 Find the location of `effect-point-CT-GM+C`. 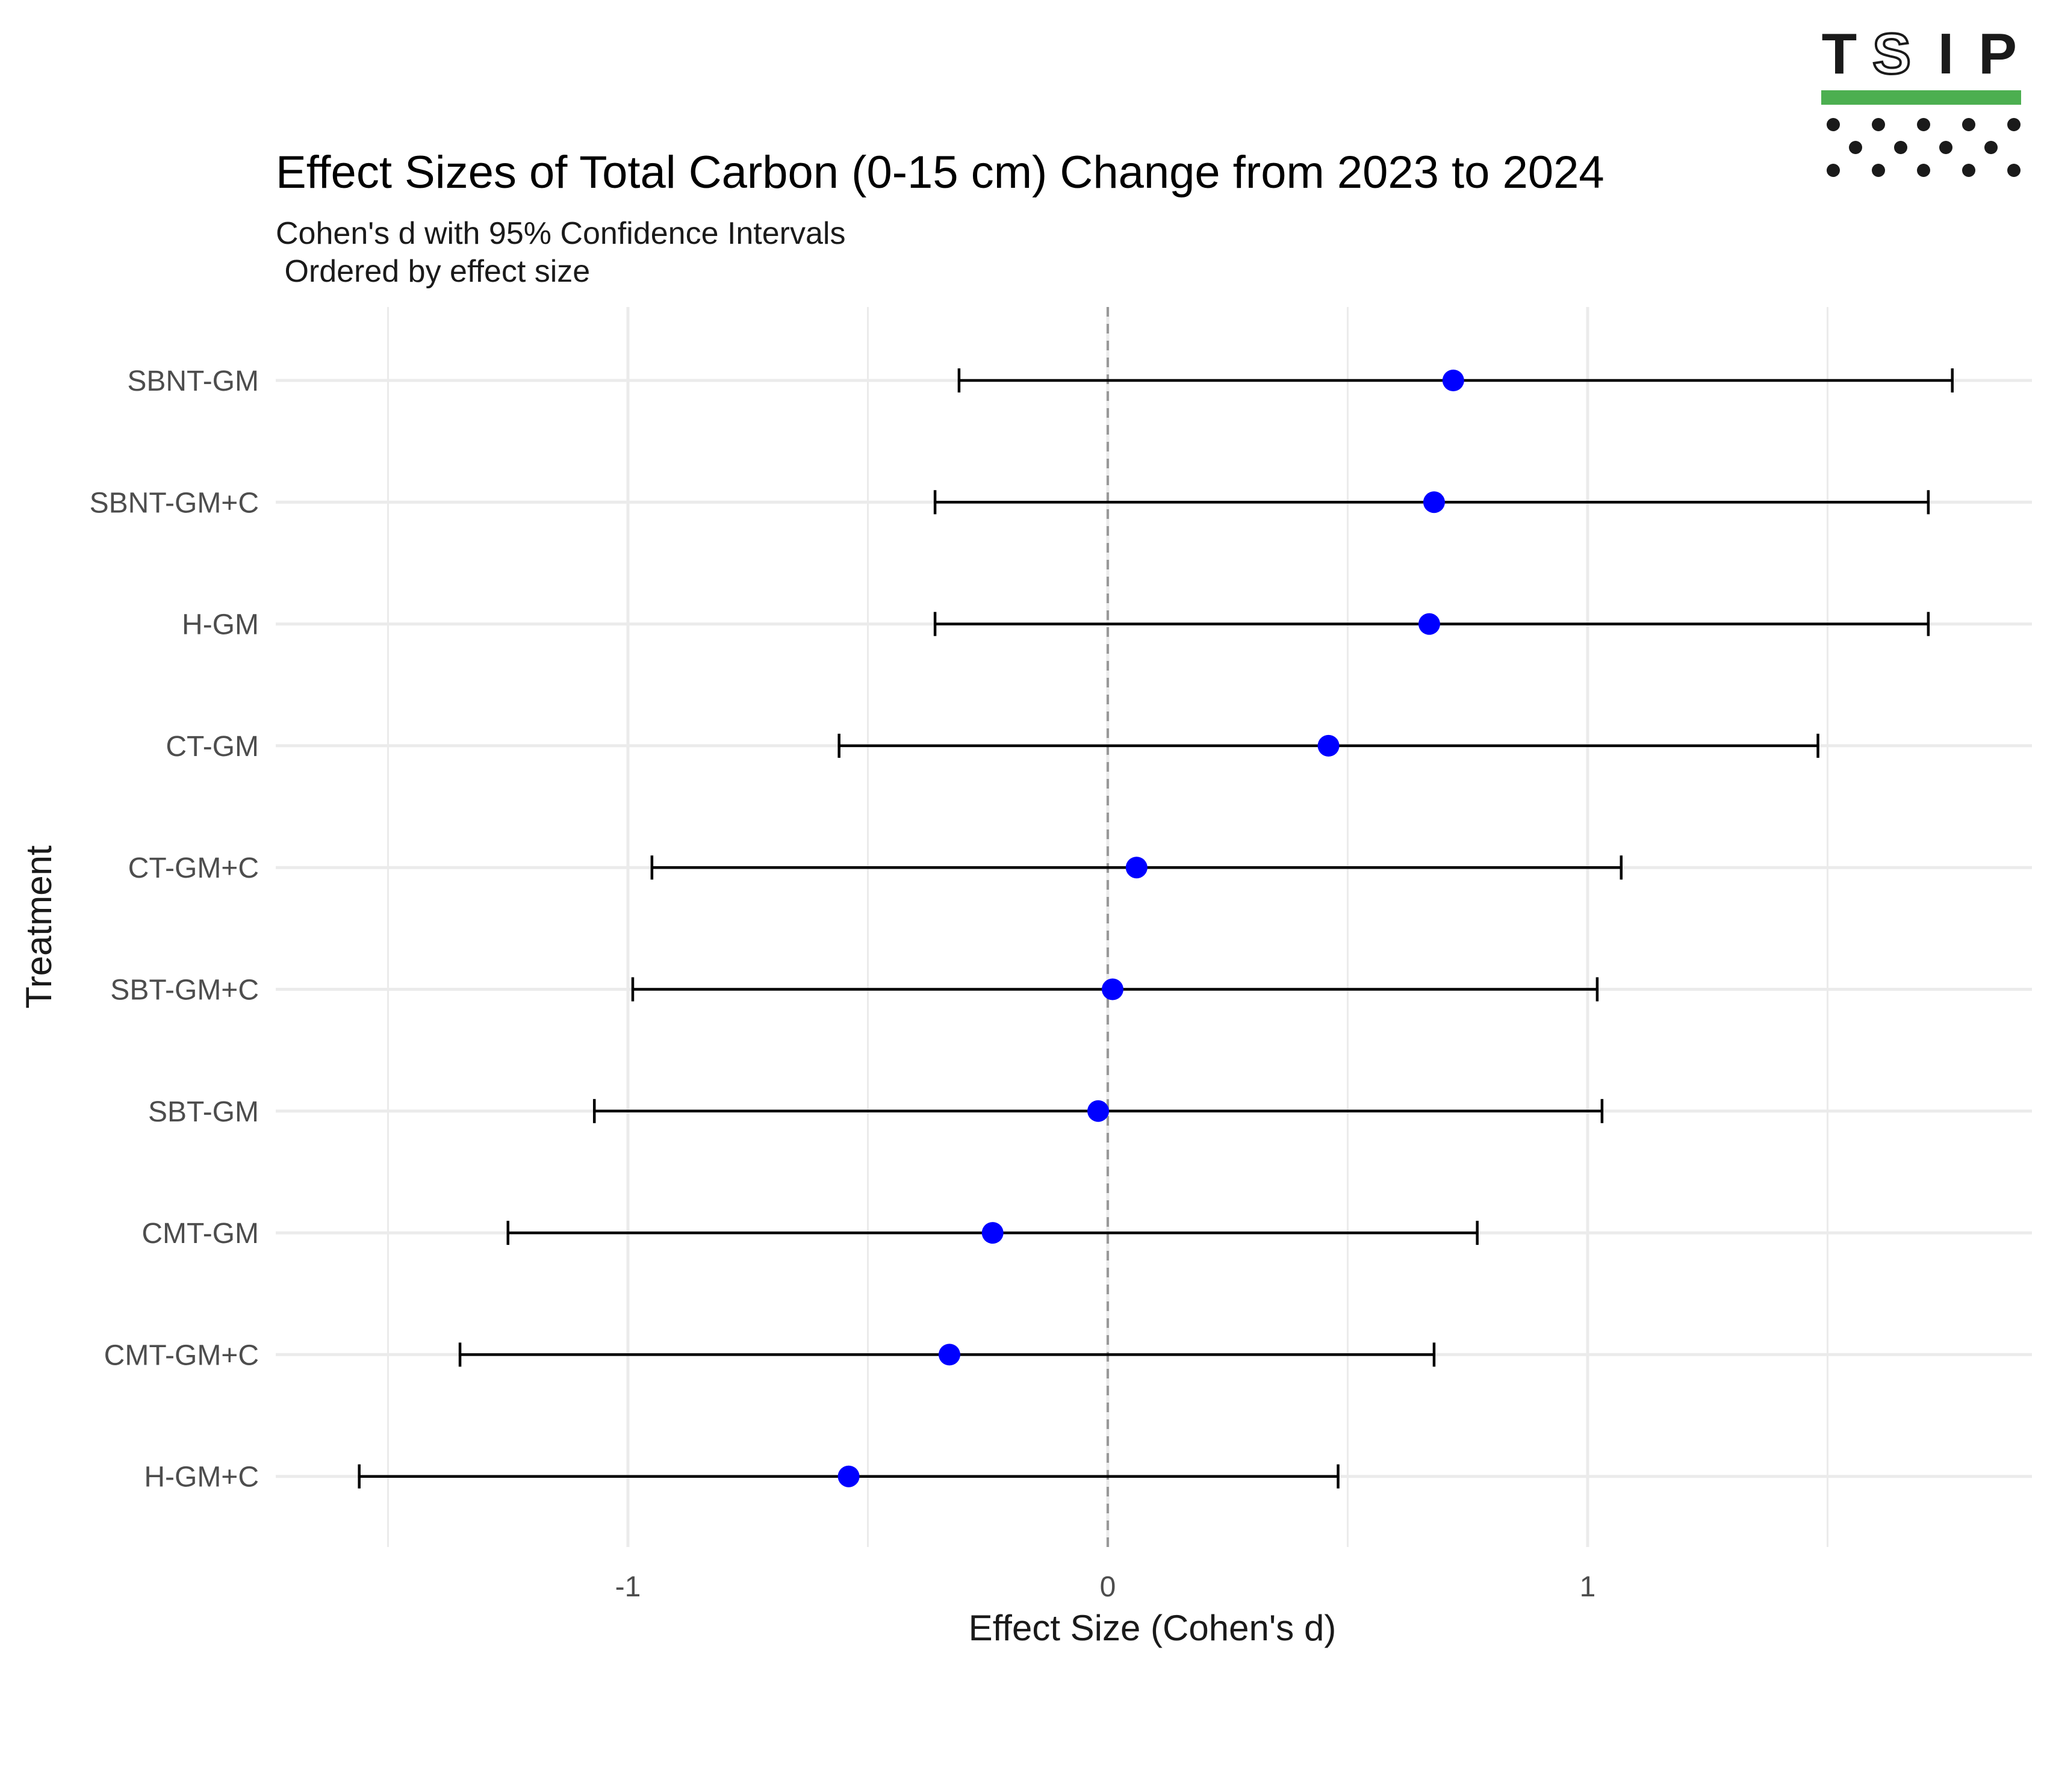

effect-point-CT-GM+C is located at coordinates (1136, 868).